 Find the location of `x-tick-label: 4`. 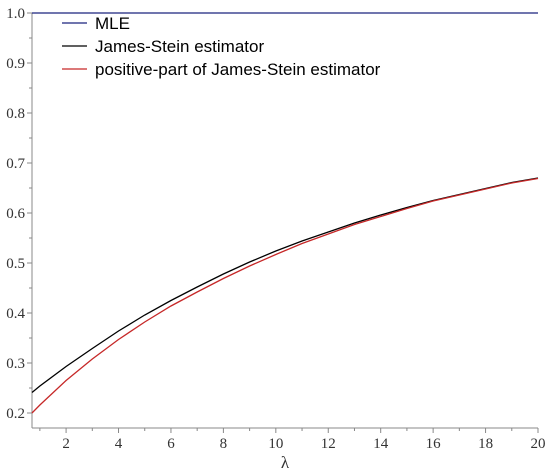

x-tick-label: 4 is located at coordinates (119, 444).